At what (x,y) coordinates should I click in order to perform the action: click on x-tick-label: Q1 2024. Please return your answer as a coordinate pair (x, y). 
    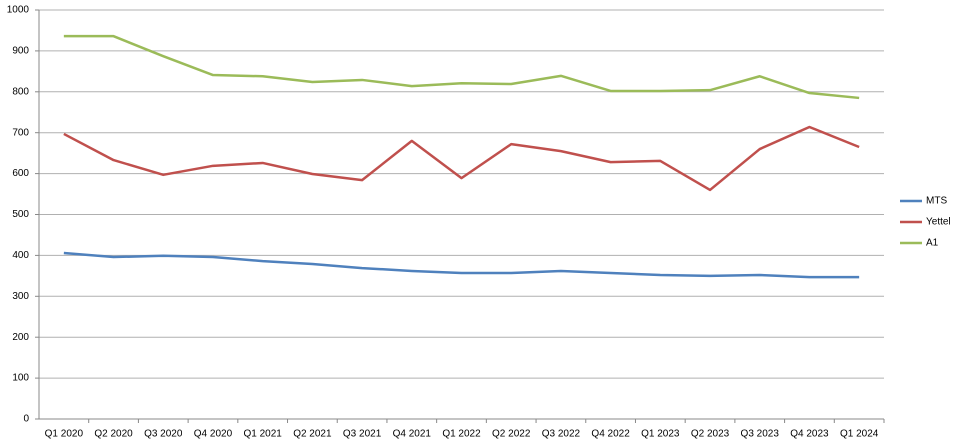
    Looking at the image, I should click on (859, 434).